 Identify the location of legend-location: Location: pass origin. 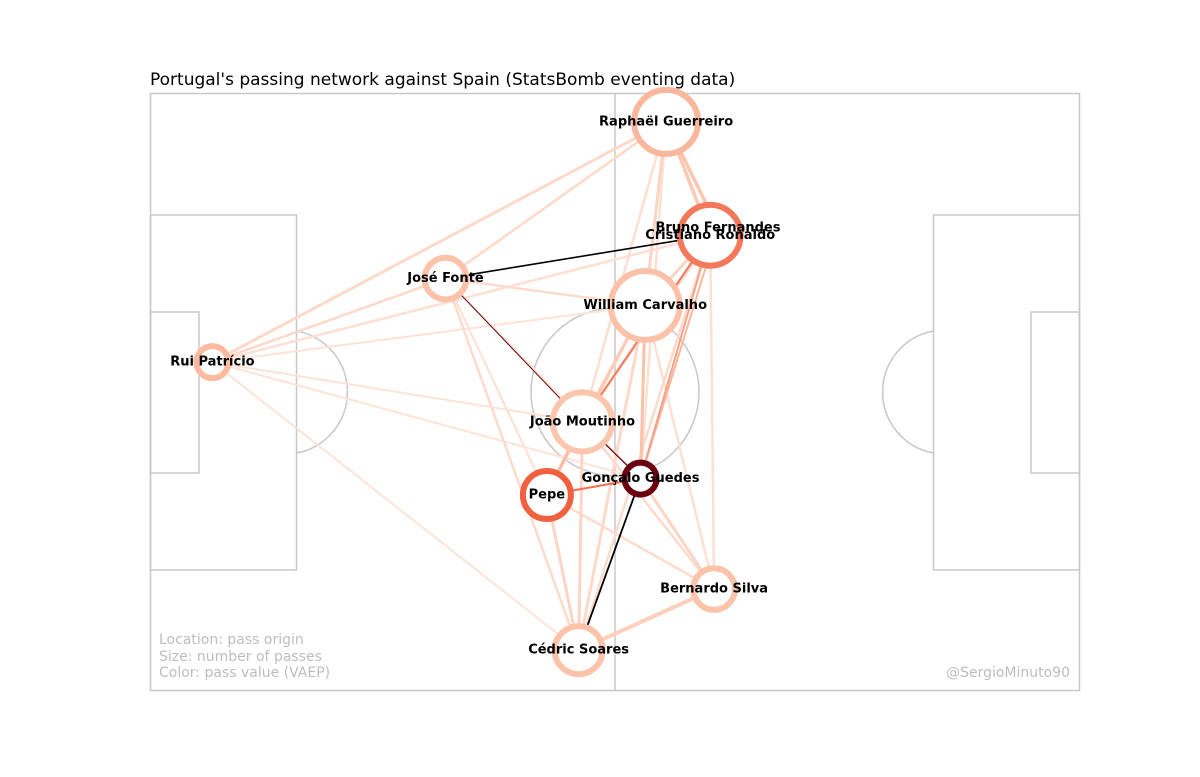
(231, 640).